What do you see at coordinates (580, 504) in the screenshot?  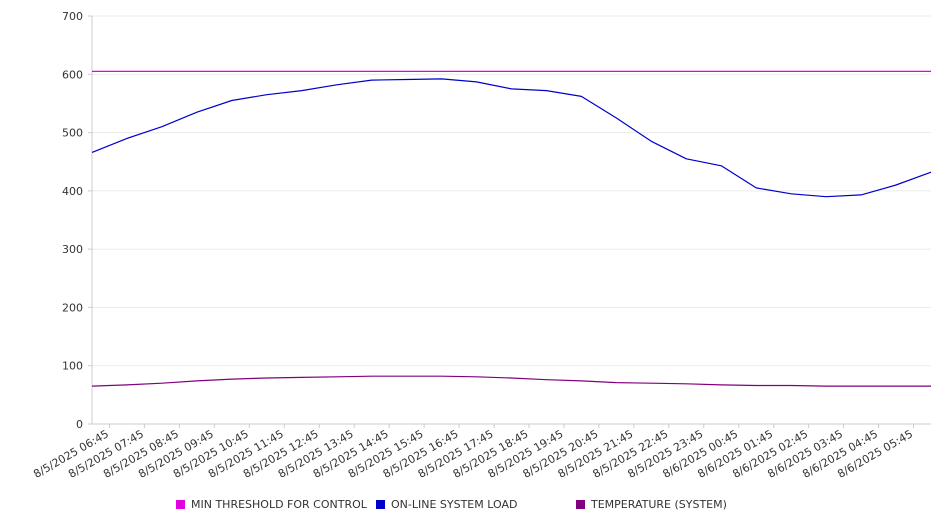 I see `legend-swatch-temperature` at bounding box center [580, 504].